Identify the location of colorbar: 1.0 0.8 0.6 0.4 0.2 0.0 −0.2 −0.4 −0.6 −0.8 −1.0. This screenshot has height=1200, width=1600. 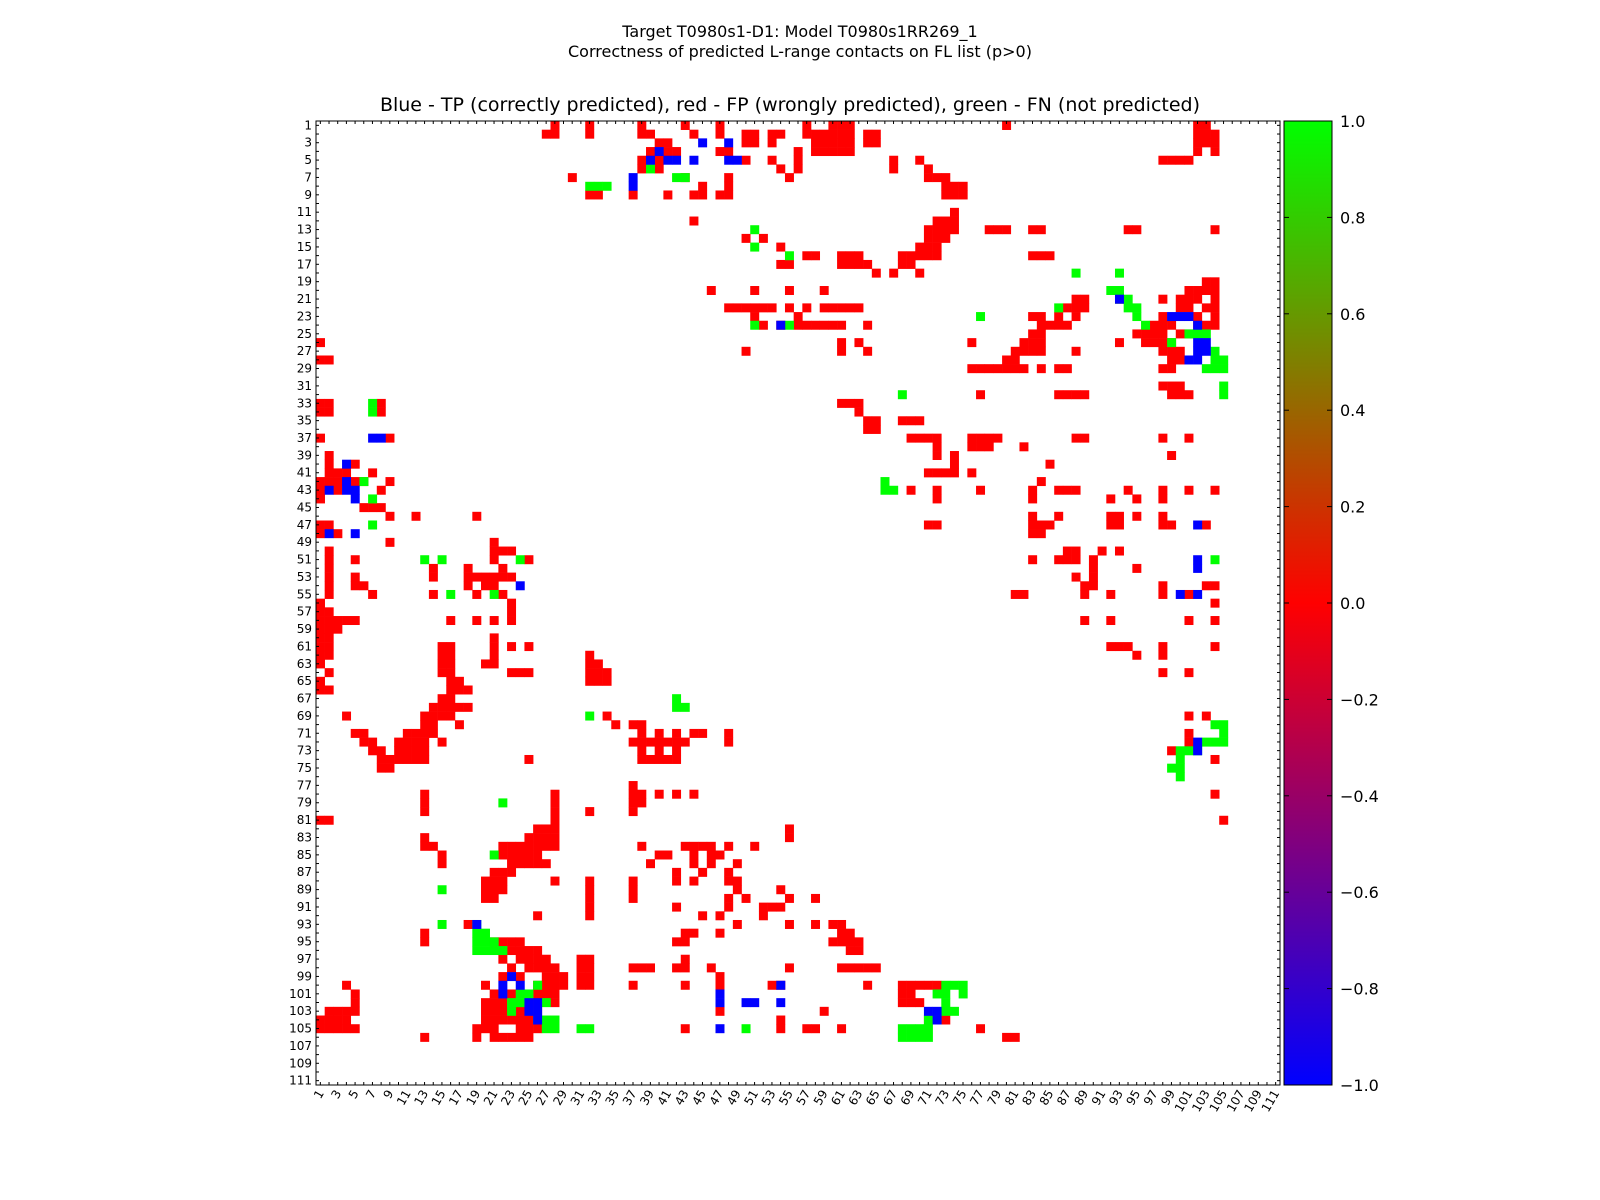
(1331, 603).